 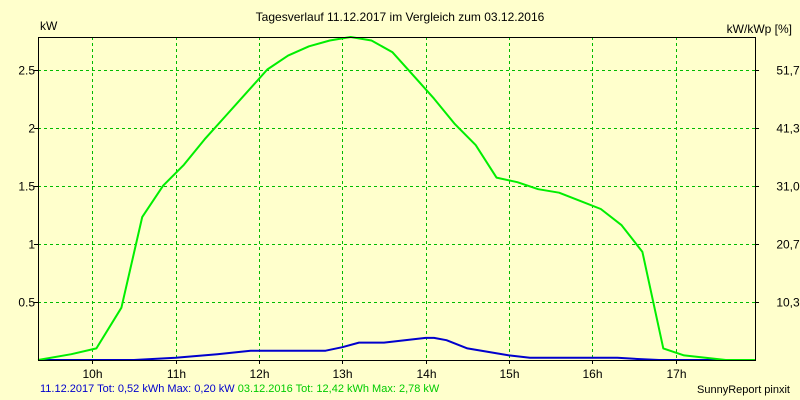 What do you see at coordinates (788, 71) in the screenshot?
I see `y-tick-label-right: 51,7` at bounding box center [788, 71].